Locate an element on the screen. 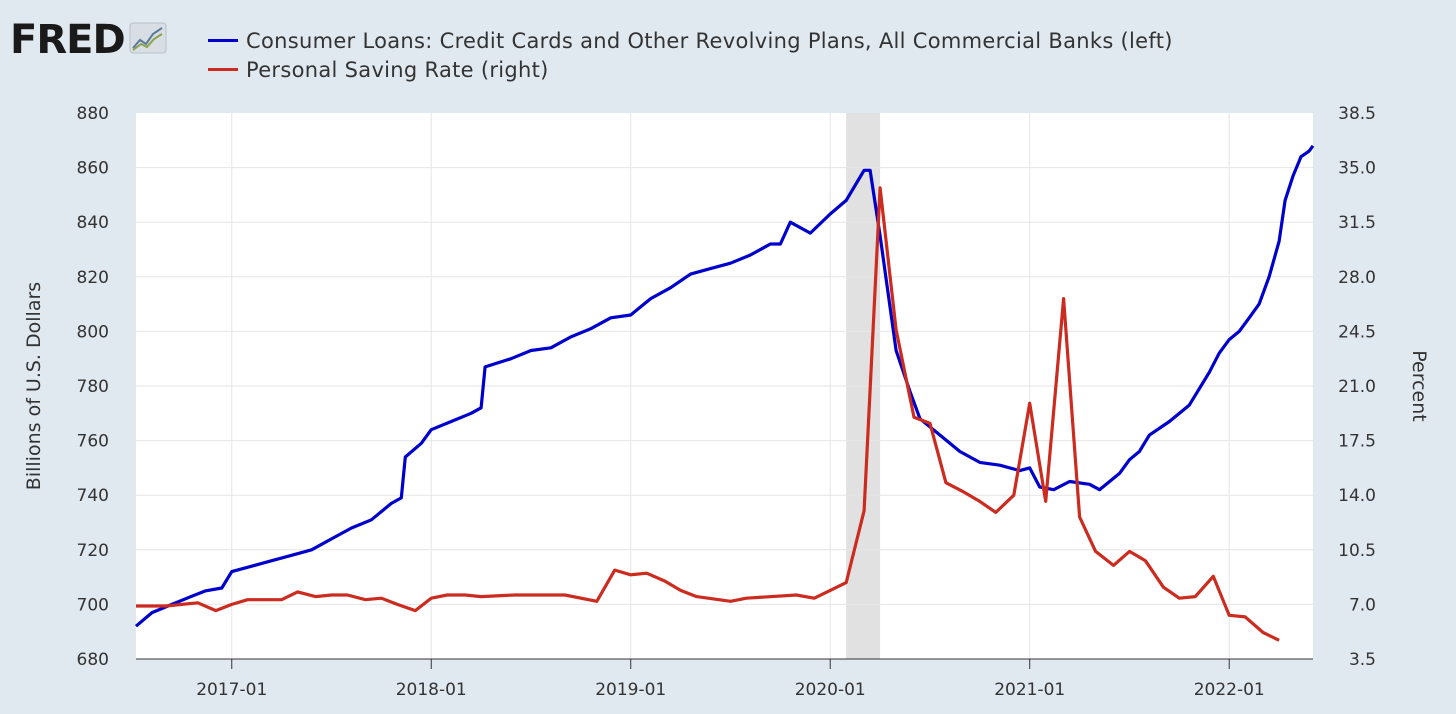  y-left-axis-title: Billions of U.S. Dollars is located at coordinates (34, 386).